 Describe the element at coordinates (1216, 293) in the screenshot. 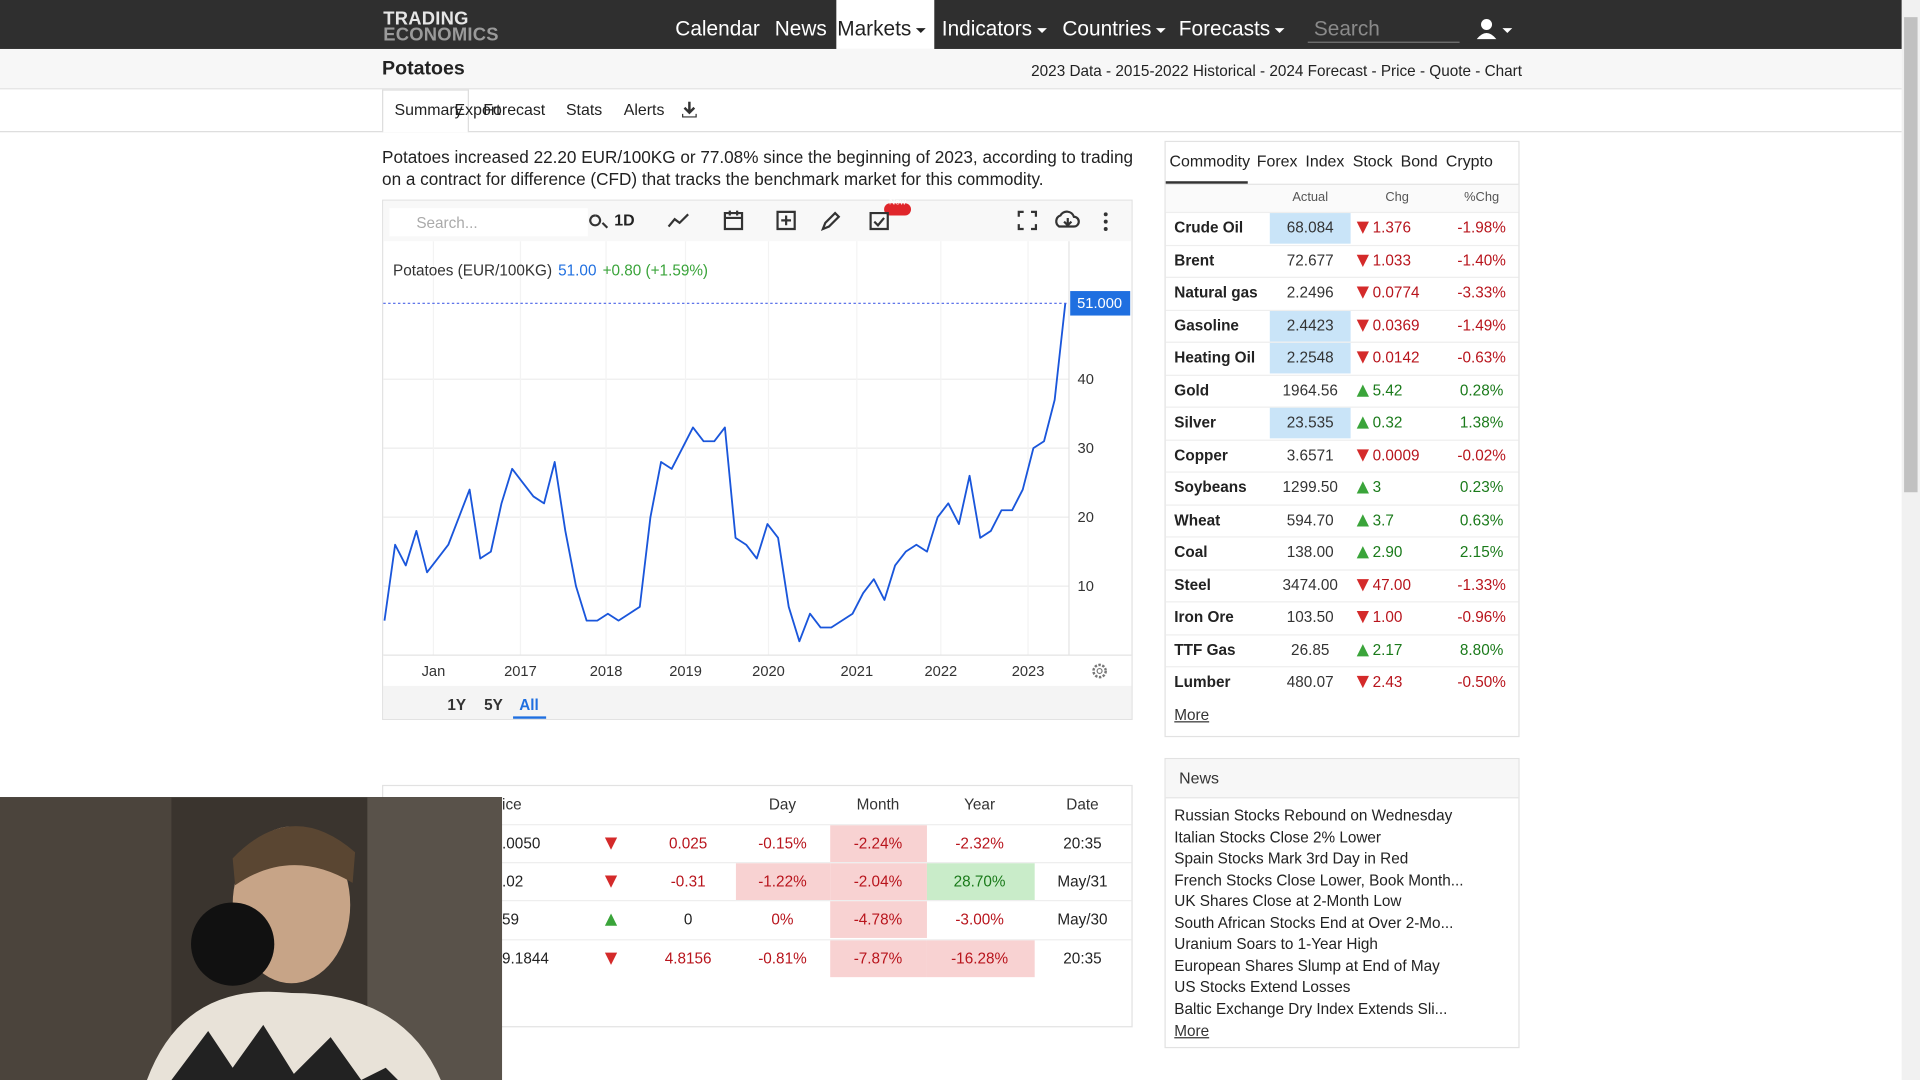

I see `commodity-name: Natural gas` at that location.